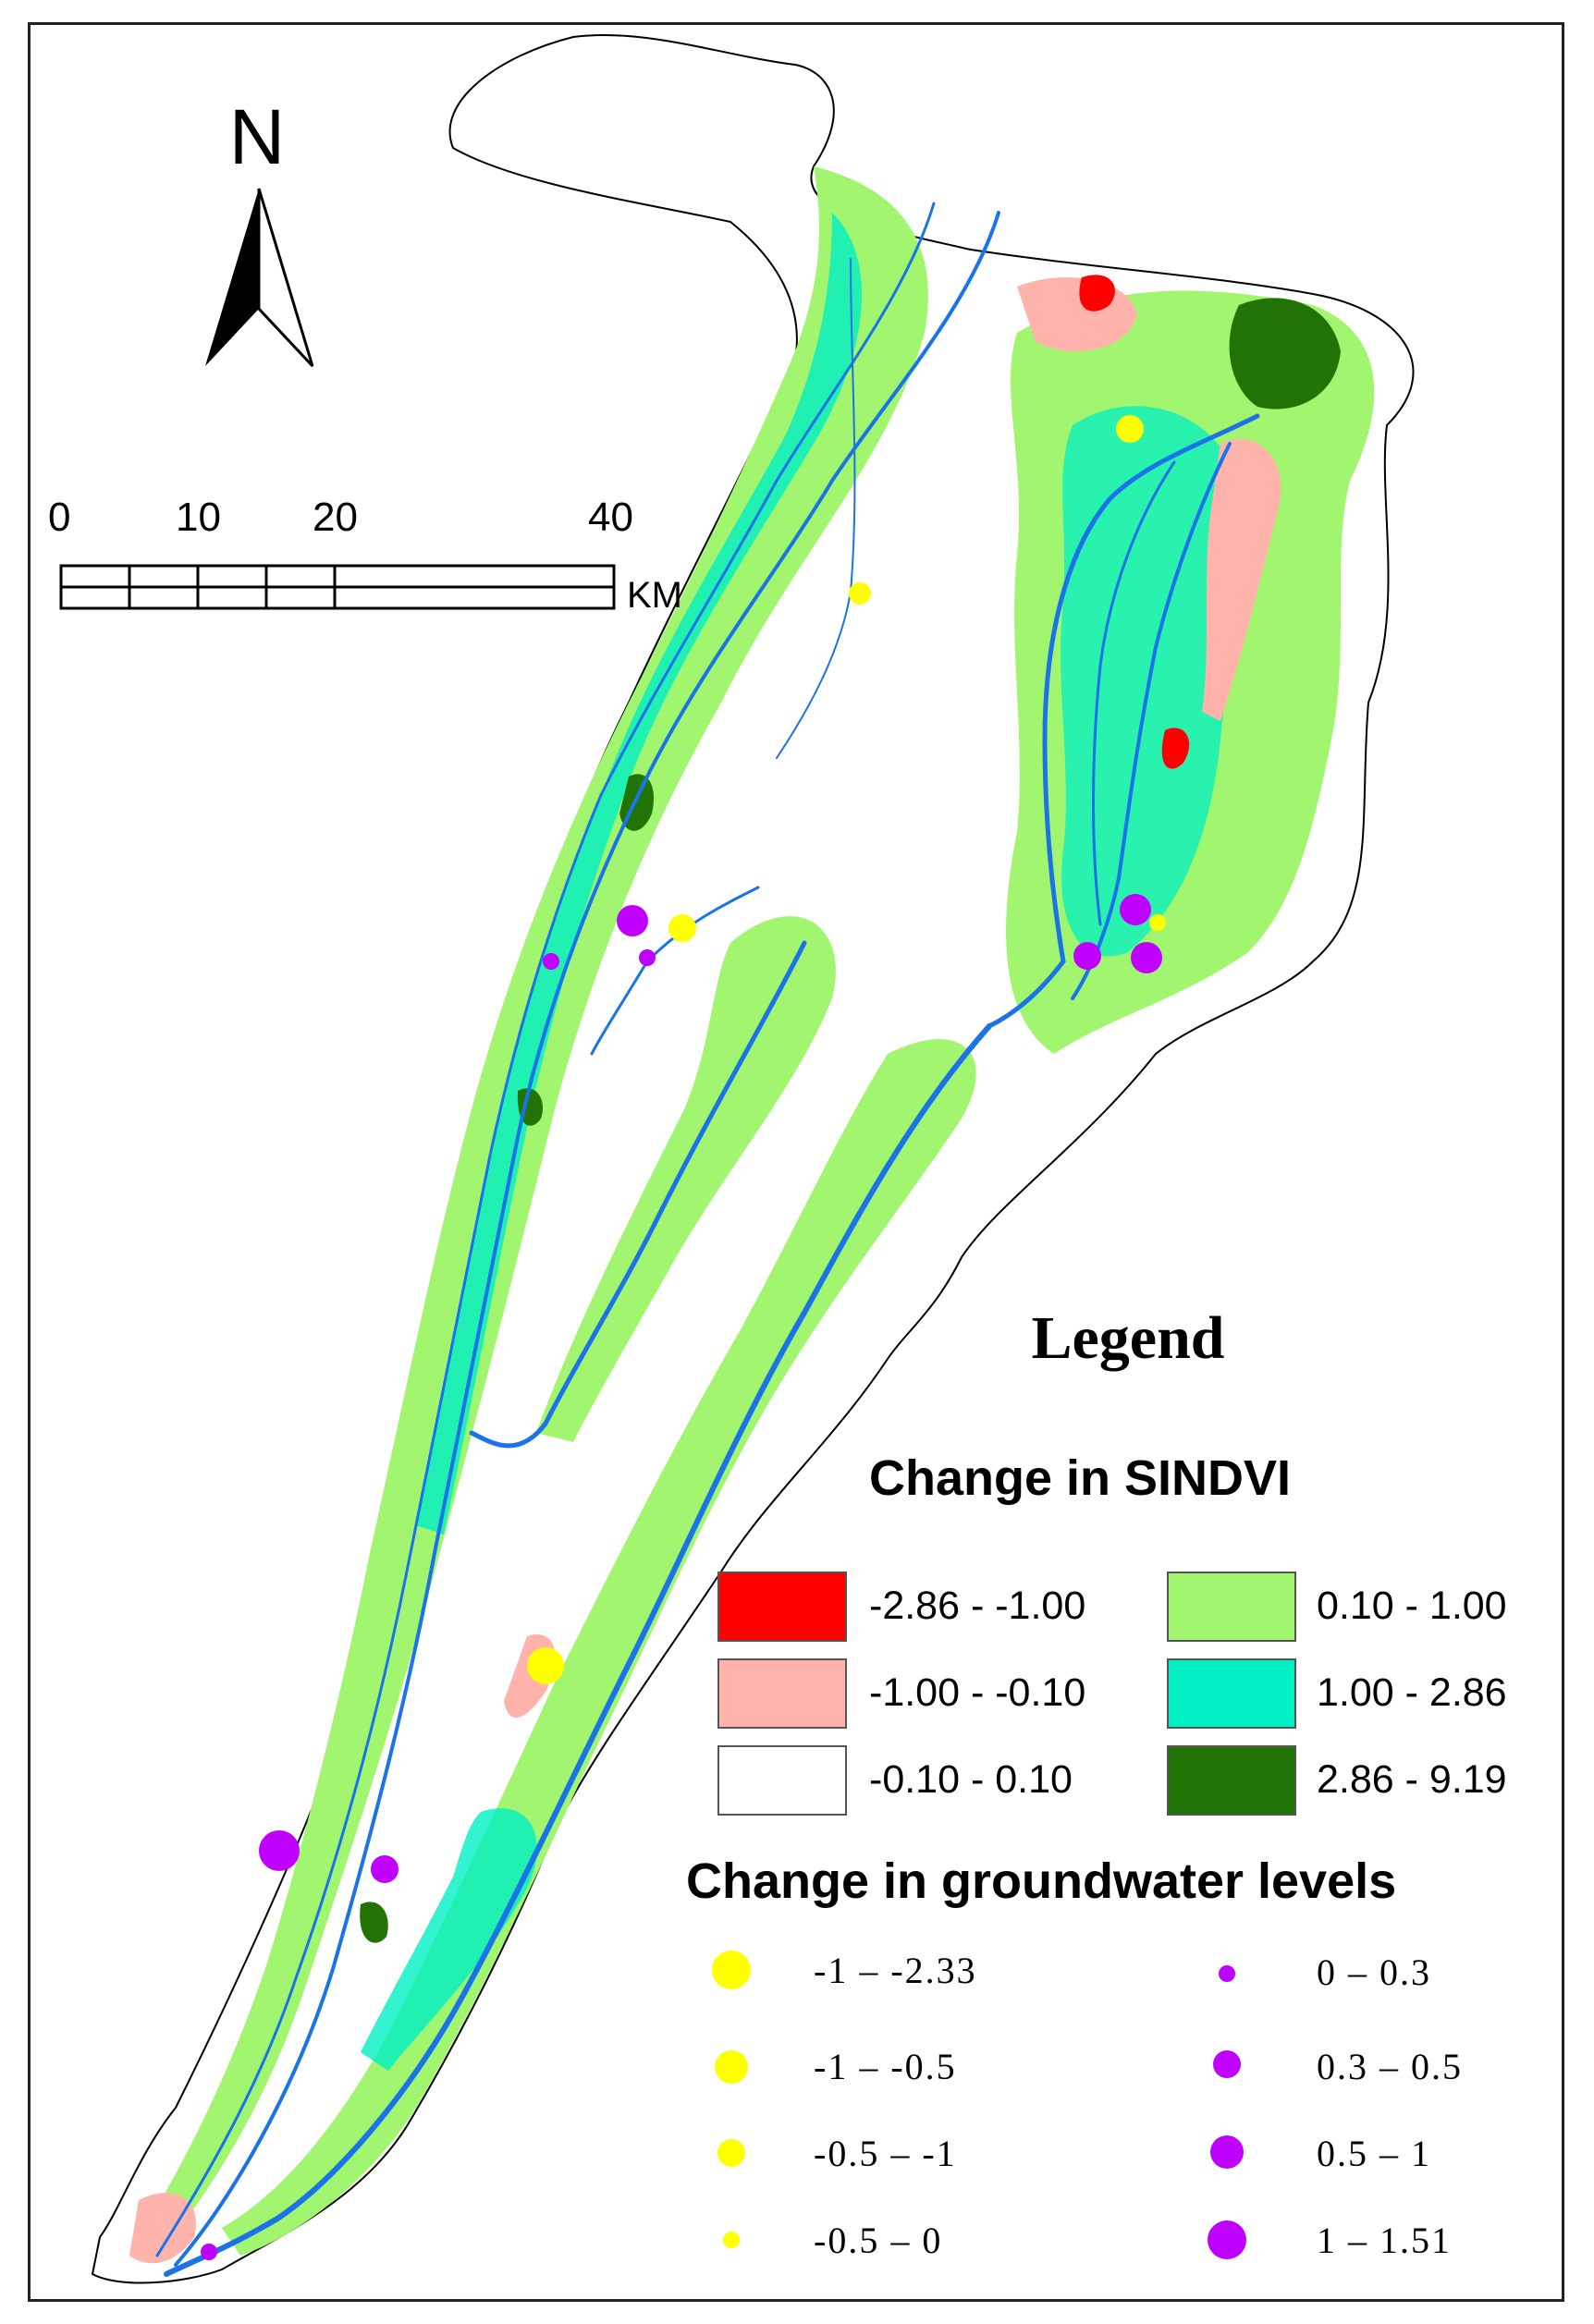 Image resolution: width=1594 pixels, height=2324 pixels. I want to click on scale-unit: KM, so click(654, 595).